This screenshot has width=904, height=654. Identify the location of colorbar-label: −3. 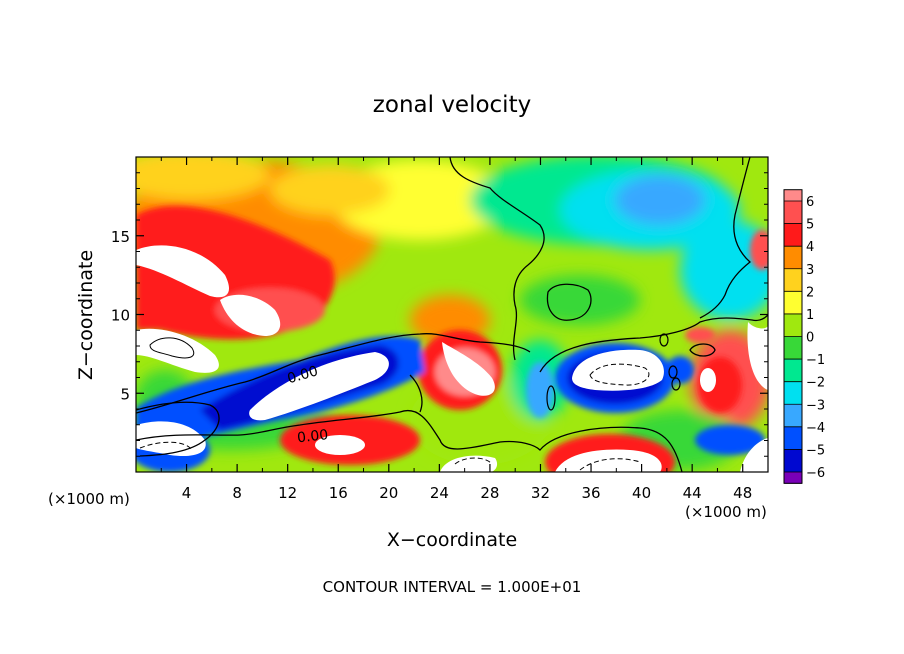
(815, 405).